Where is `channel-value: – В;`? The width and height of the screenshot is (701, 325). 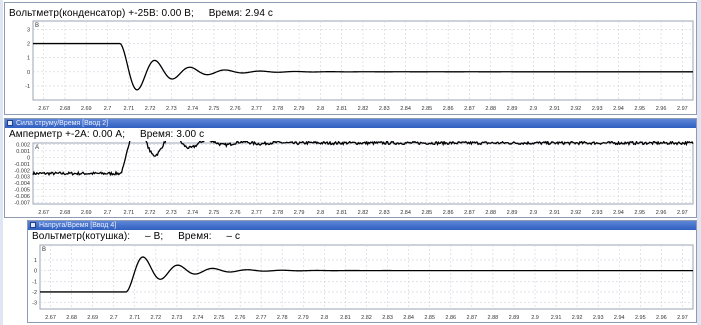 channel-value: – В; is located at coordinates (154, 236).